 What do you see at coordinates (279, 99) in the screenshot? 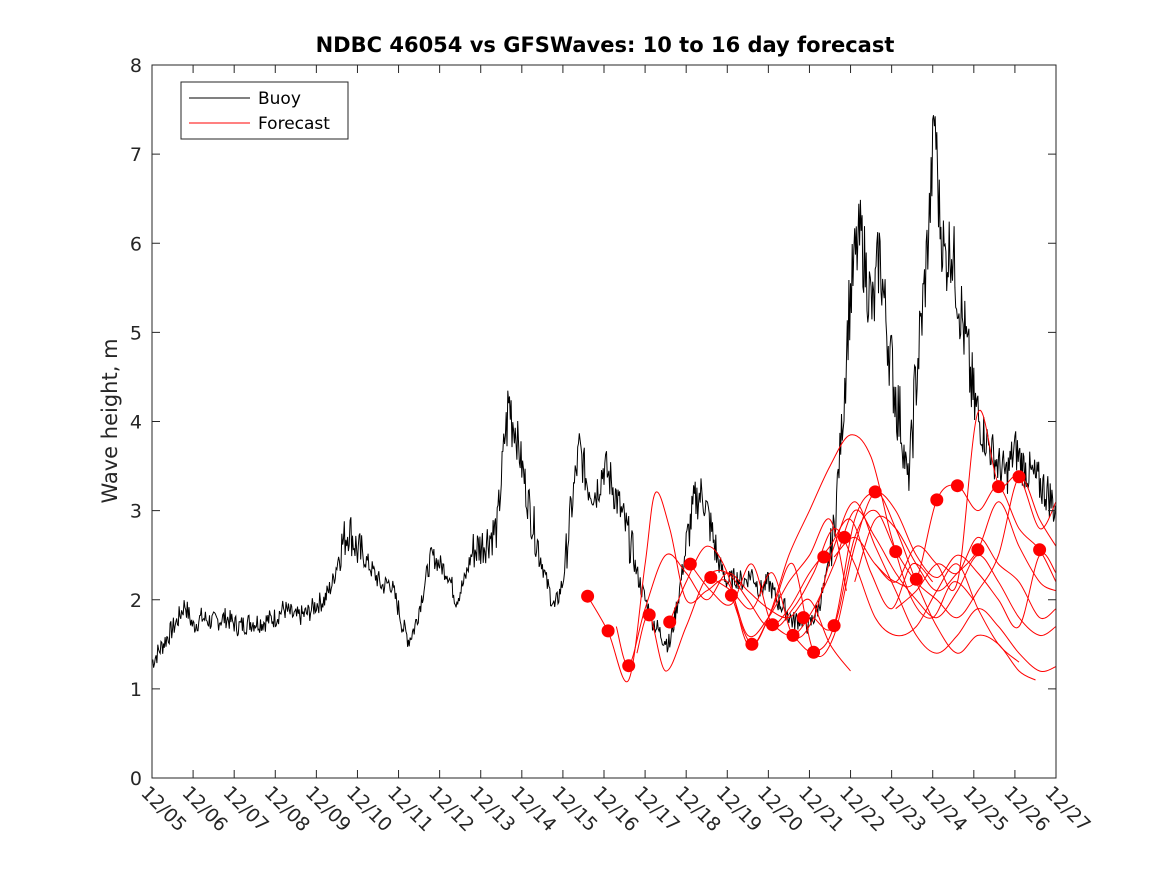
I see `legend-buoy-label: Buoy` at bounding box center [279, 99].